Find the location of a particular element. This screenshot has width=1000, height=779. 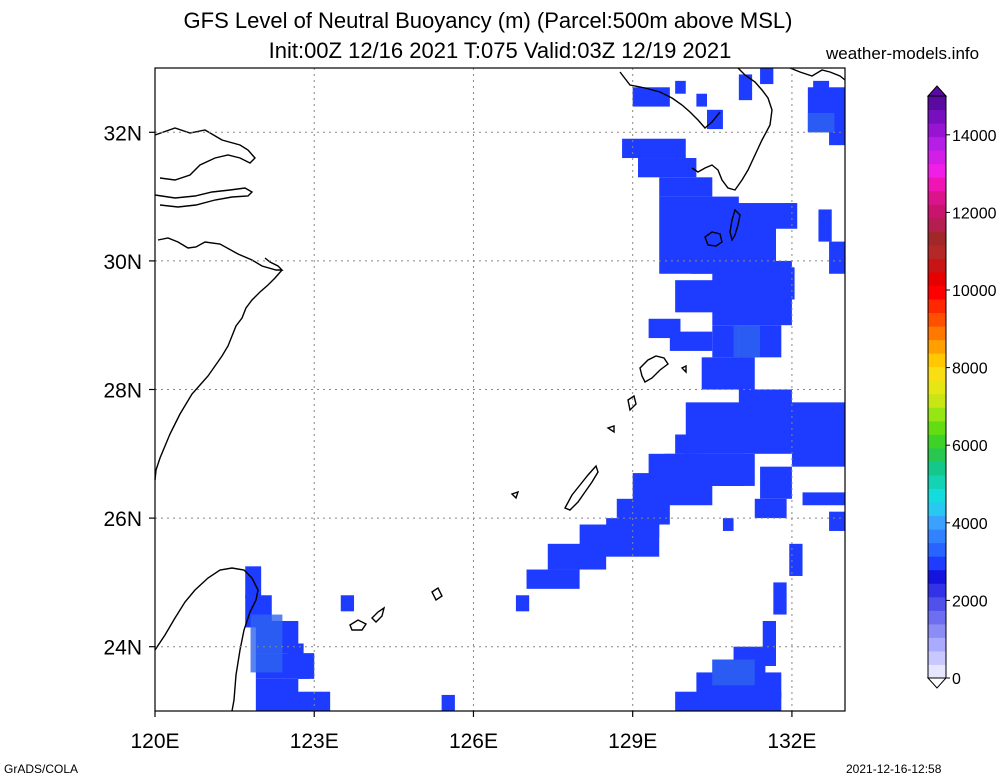

coast-ishigaki is located at coordinates (367, 618).